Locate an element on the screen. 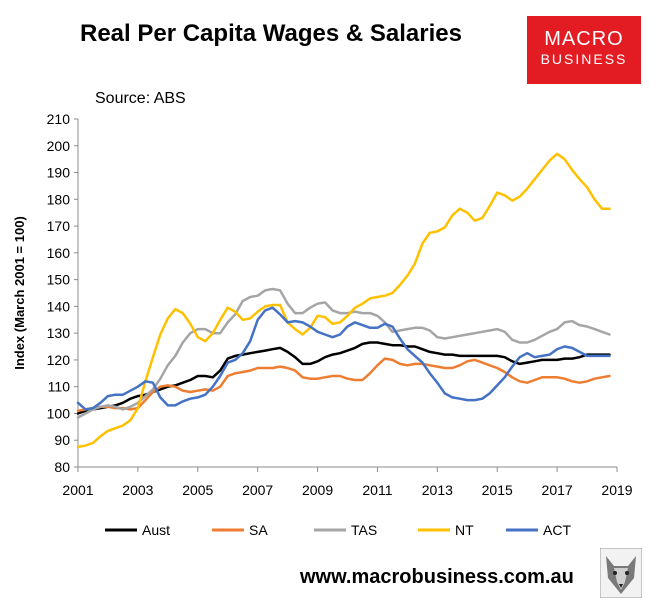  y-tick-label: 150 is located at coordinates (59, 280).